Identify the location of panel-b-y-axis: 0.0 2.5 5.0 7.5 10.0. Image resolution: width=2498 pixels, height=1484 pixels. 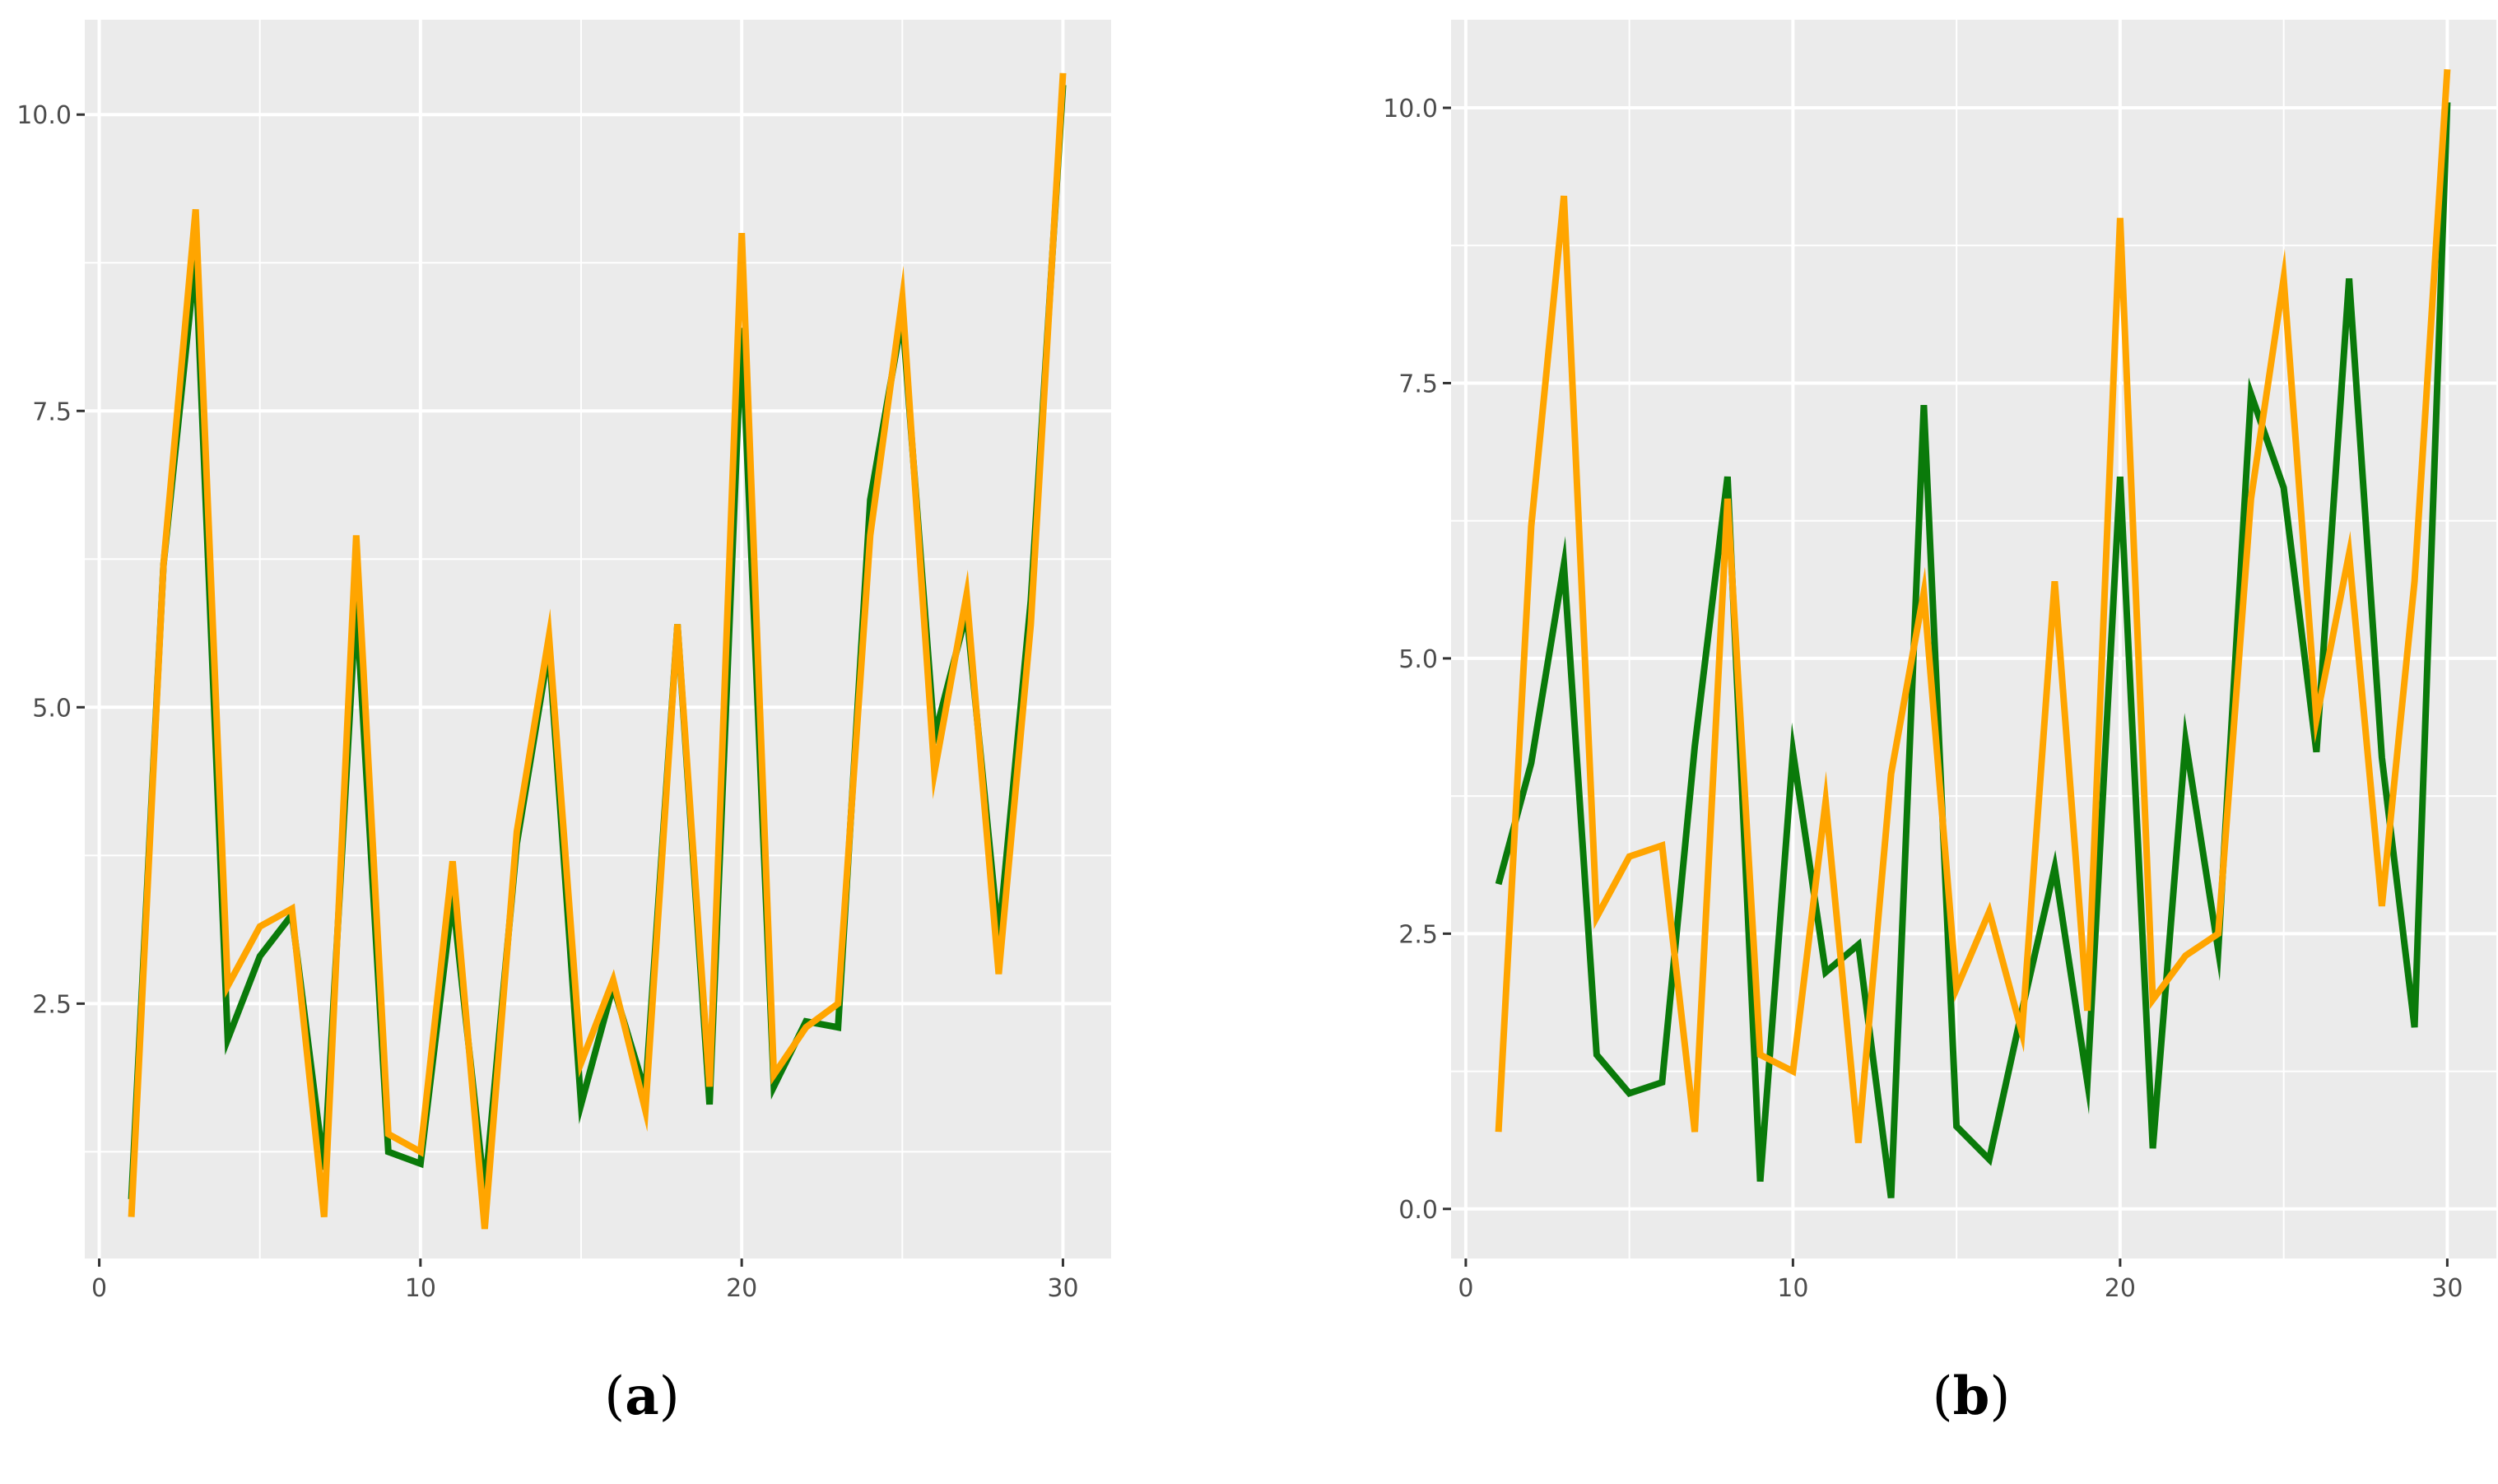
(1417, 660).